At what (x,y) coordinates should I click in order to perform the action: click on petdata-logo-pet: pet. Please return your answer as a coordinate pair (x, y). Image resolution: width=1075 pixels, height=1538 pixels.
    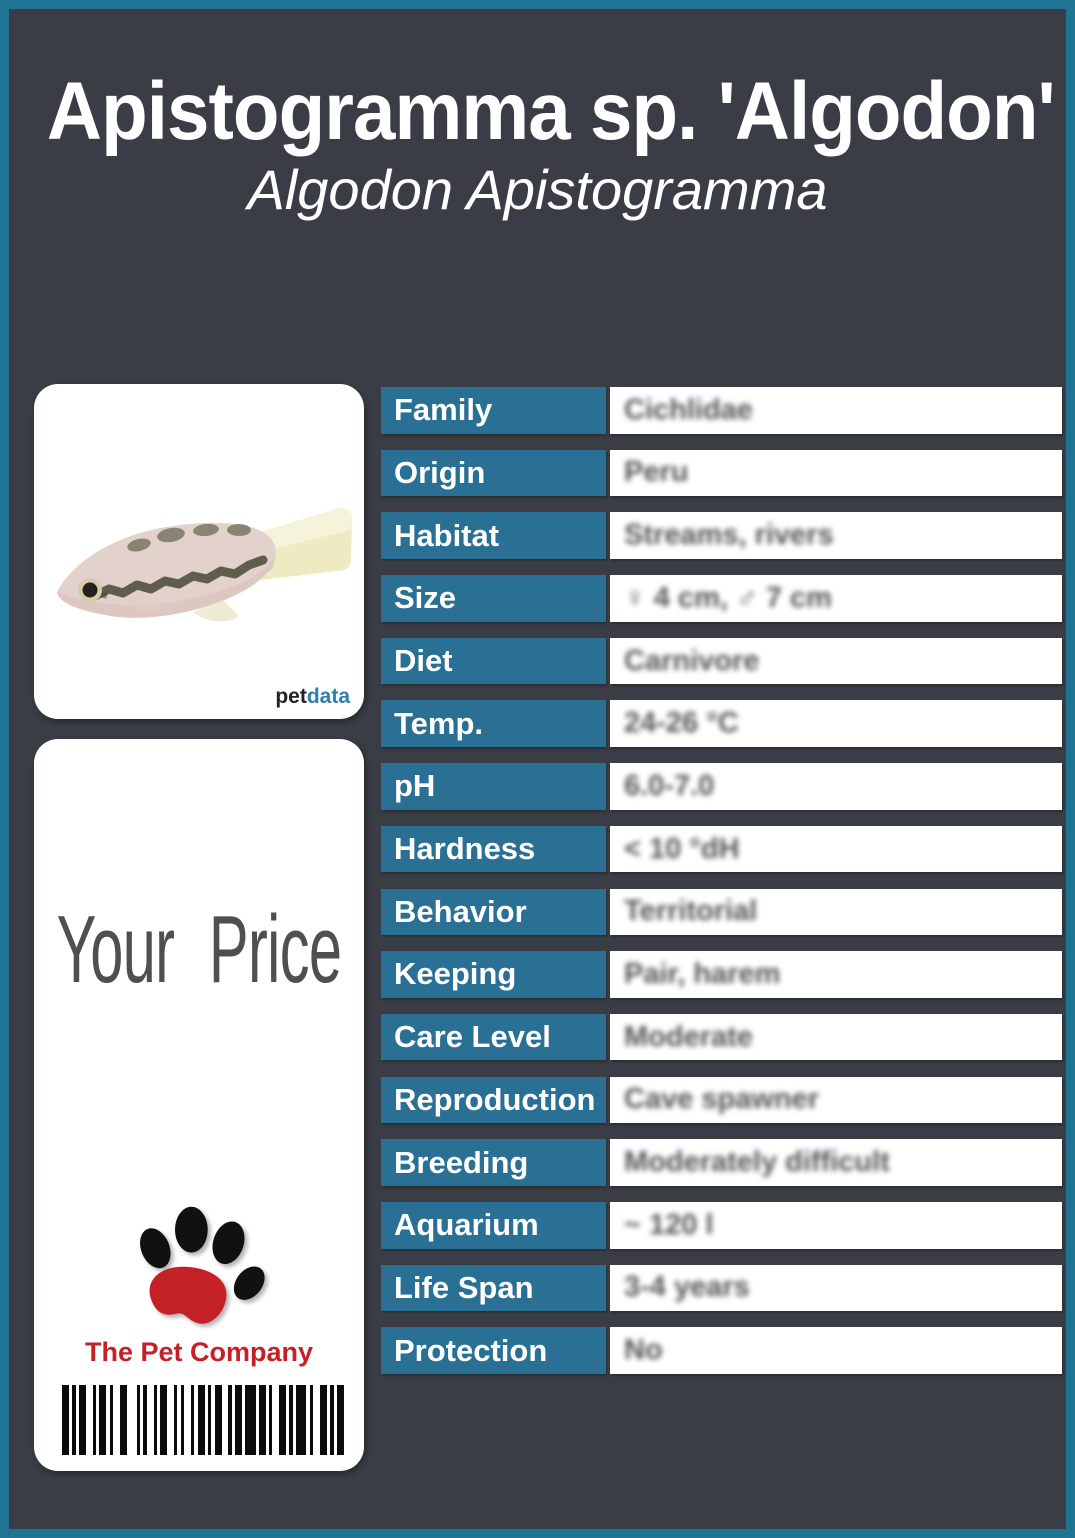
    Looking at the image, I should click on (291, 696).